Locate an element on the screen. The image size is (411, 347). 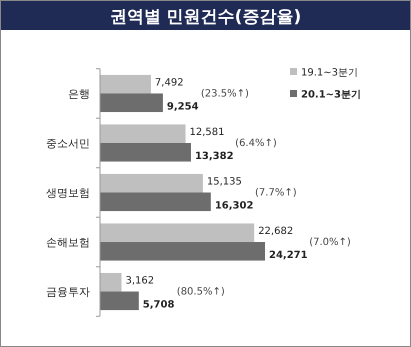
data-label: 24,271 is located at coordinates (288, 255).